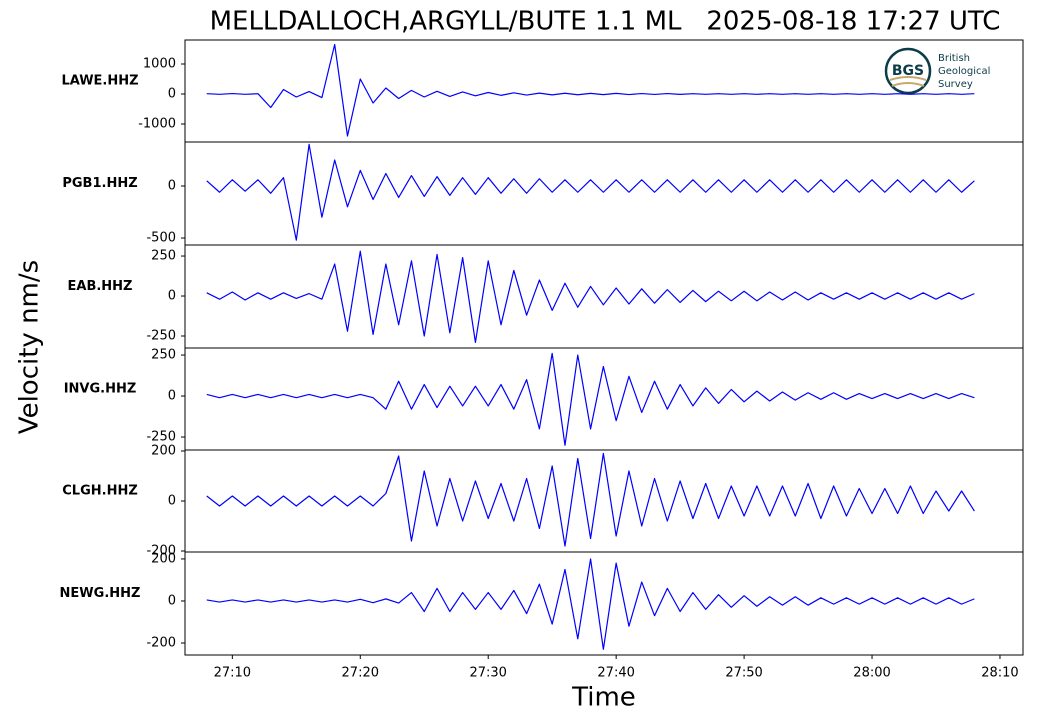  Describe the element at coordinates (871, 673) in the screenshot. I see `x-tick-label: 28:00` at that location.